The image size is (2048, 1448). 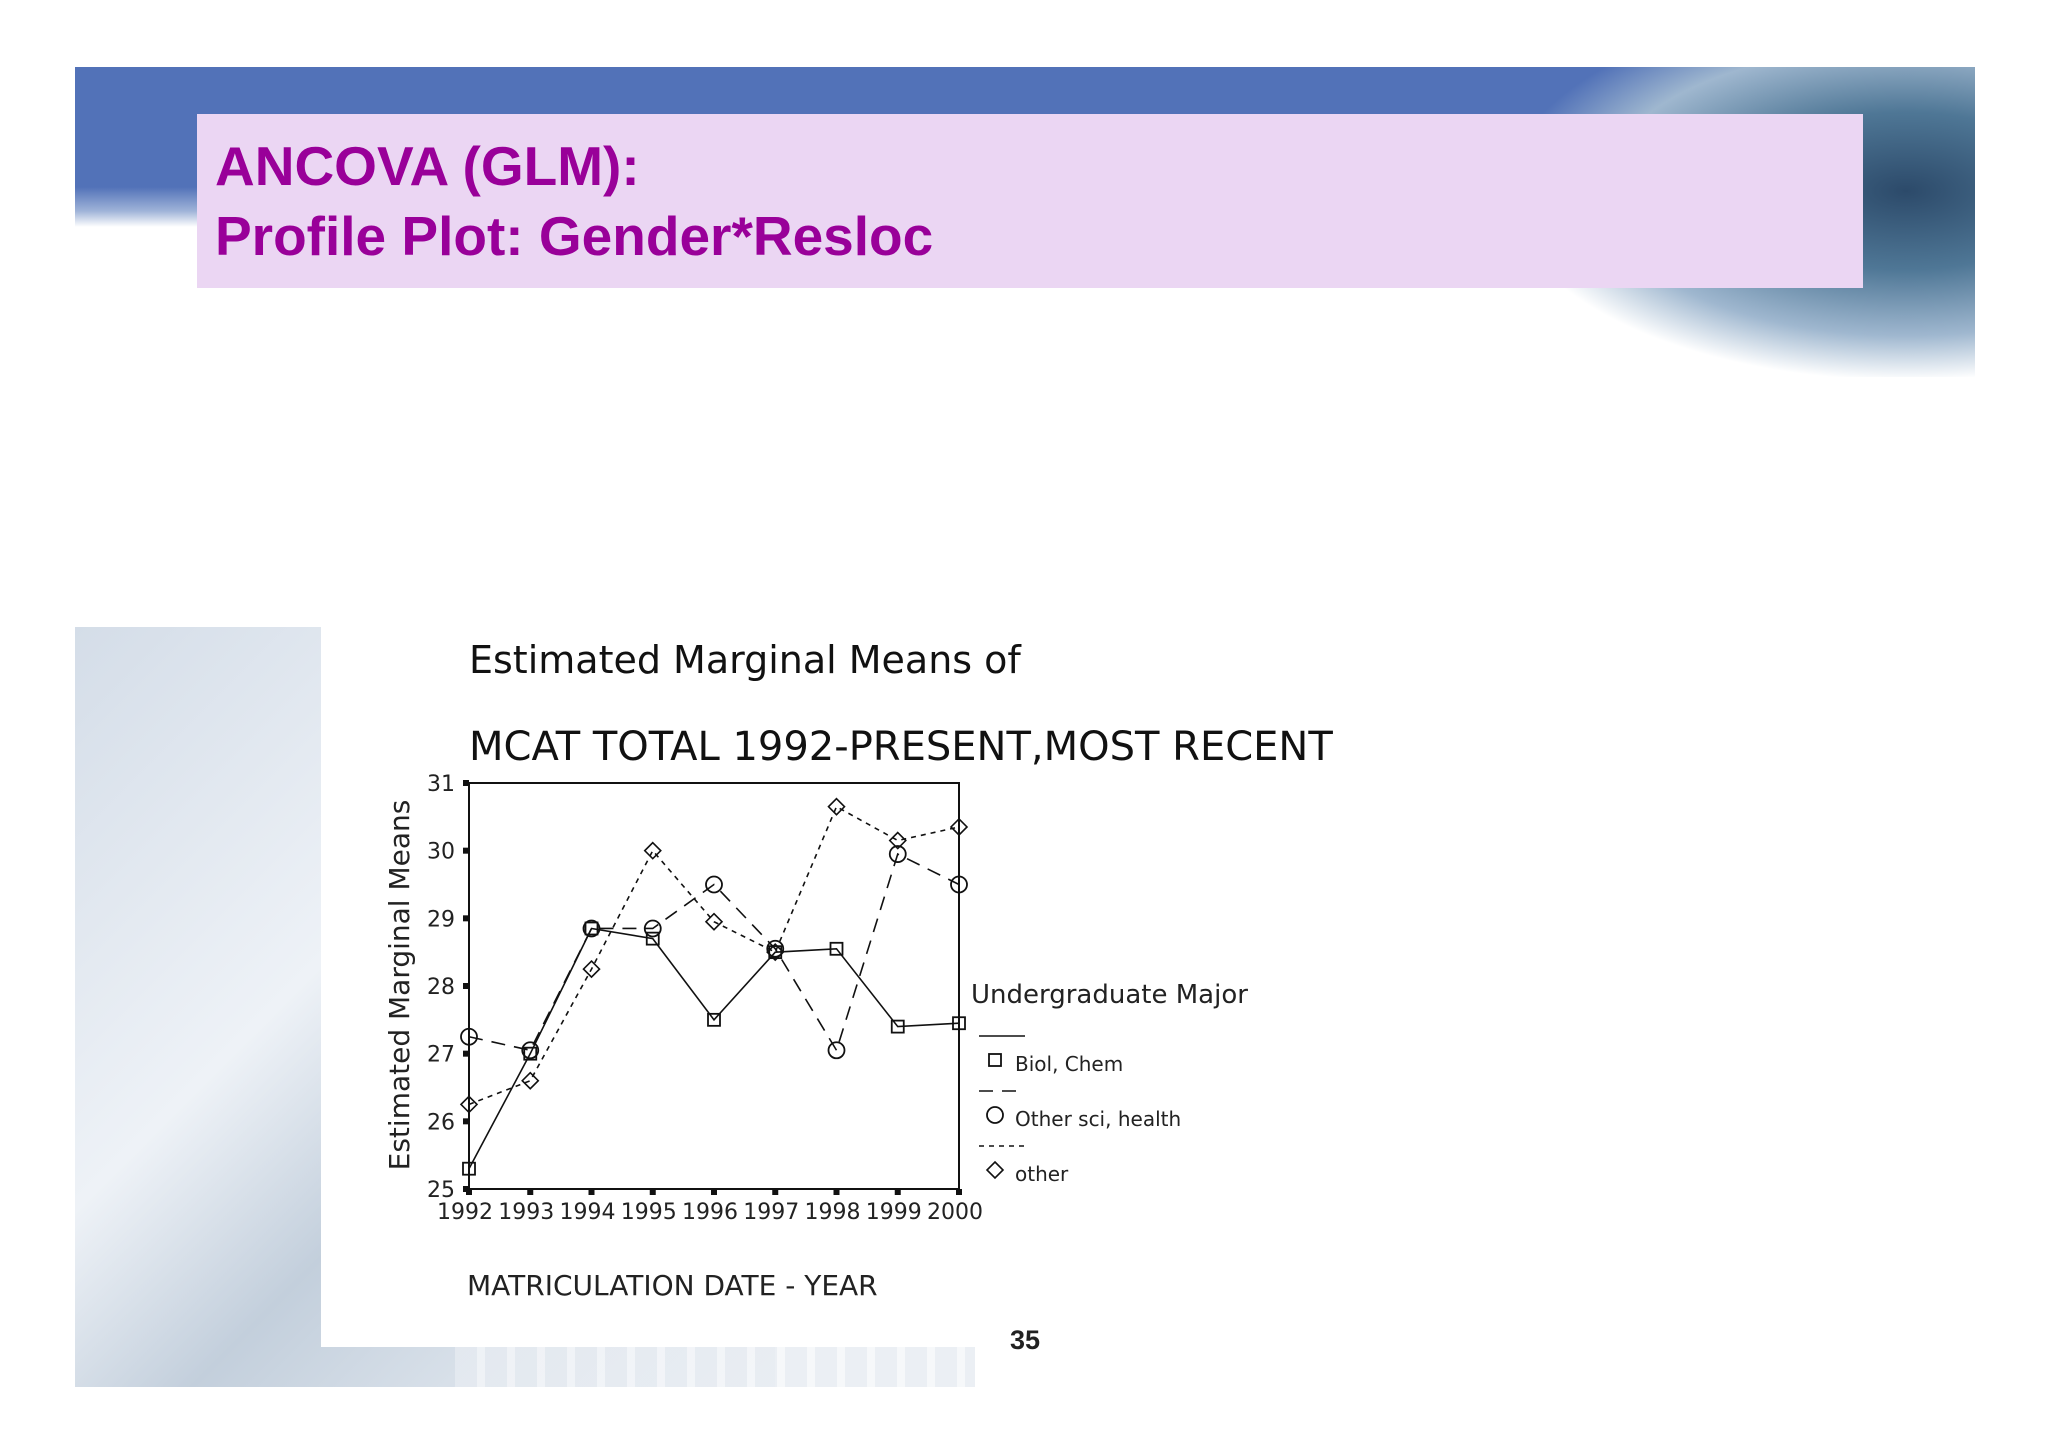 I want to click on x-tick-label: 2000, so click(x=955, y=1212).